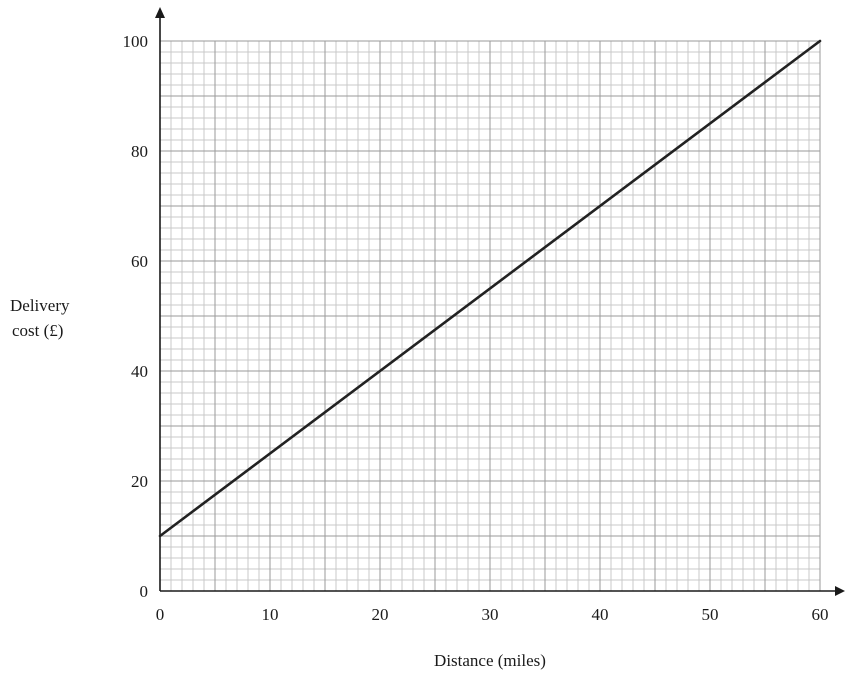 The height and width of the screenshot is (674, 846). I want to click on y-tick-label: 80, so click(139, 151).